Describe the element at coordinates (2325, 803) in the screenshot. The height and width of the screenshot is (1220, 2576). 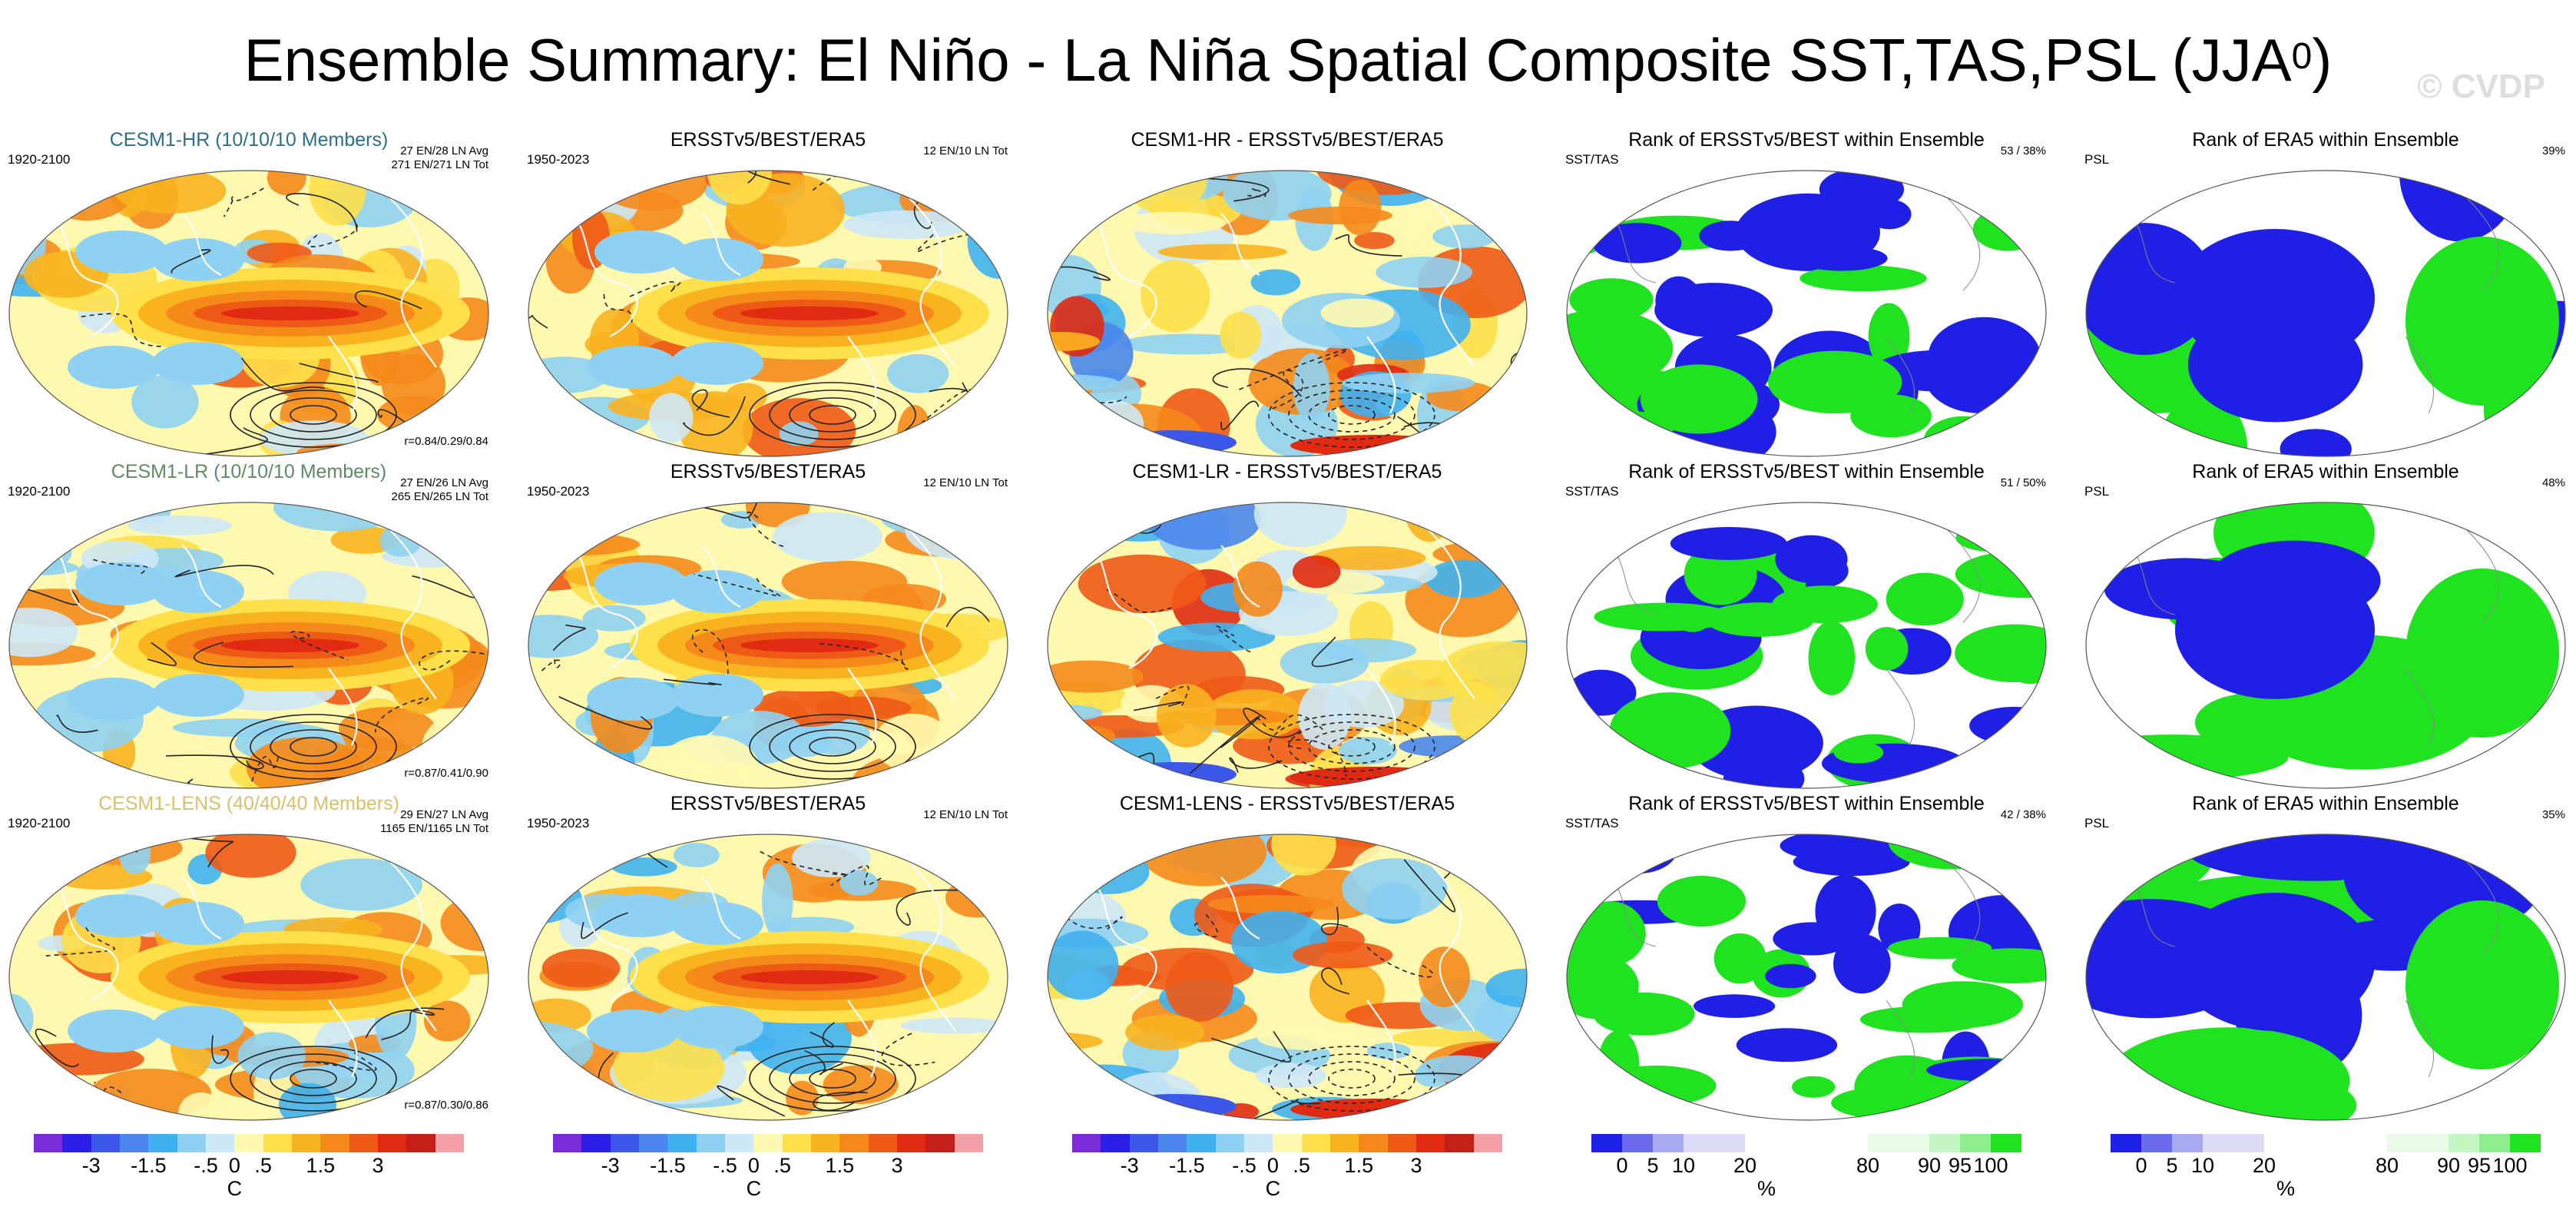
I see `panel-title: Rank of ERA5 within Ensemble` at that location.